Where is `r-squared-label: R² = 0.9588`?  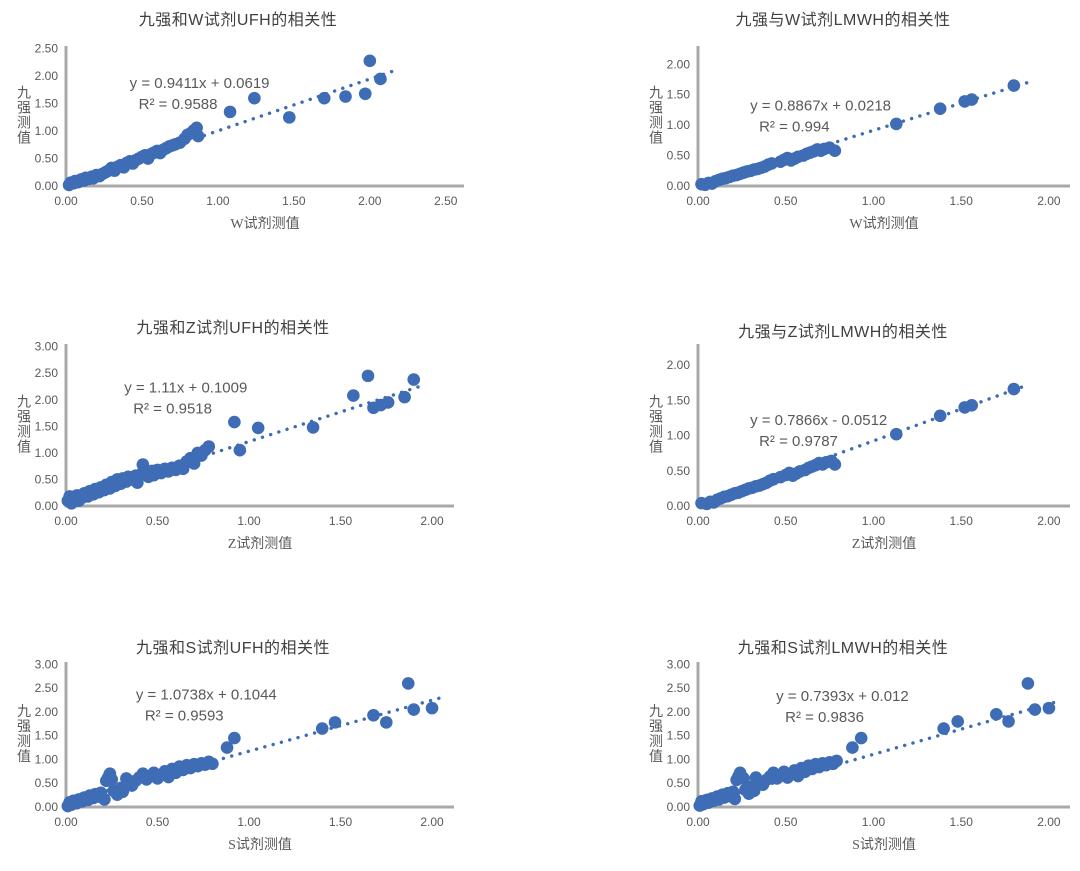
r-squared-label: R² = 0.9588 is located at coordinates (178, 104).